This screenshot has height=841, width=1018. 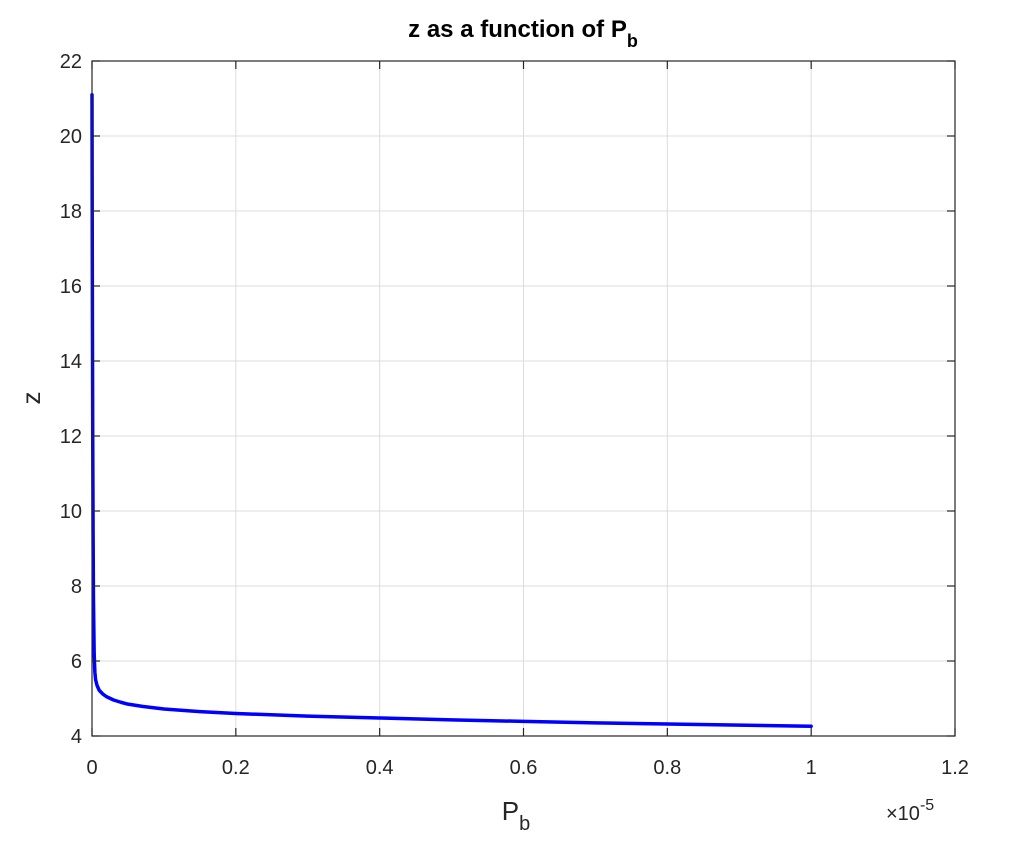 What do you see at coordinates (76, 662) in the screenshot?
I see `y-tick-label: 6` at bounding box center [76, 662].